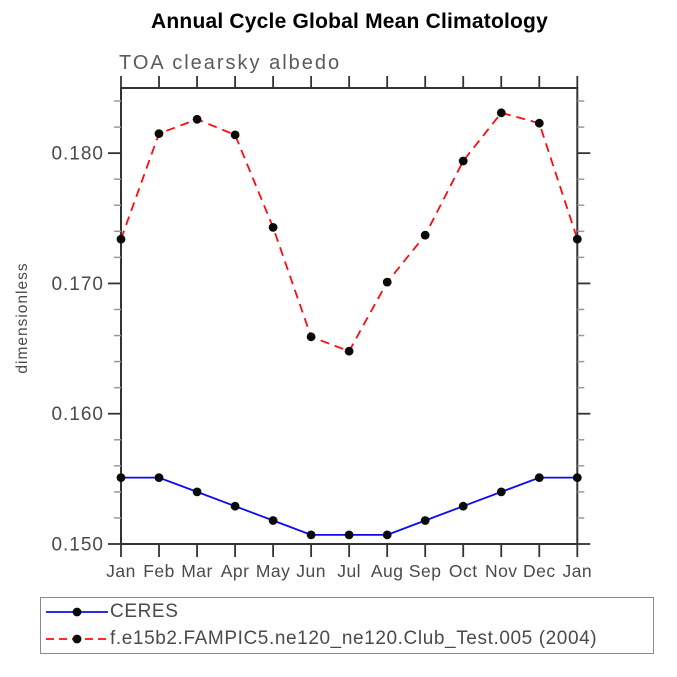 The image size is (677, 677). Describe the element at coordinates (144, 611) in the screenshot. I see `legend-label-ceres: CERES` at that location.